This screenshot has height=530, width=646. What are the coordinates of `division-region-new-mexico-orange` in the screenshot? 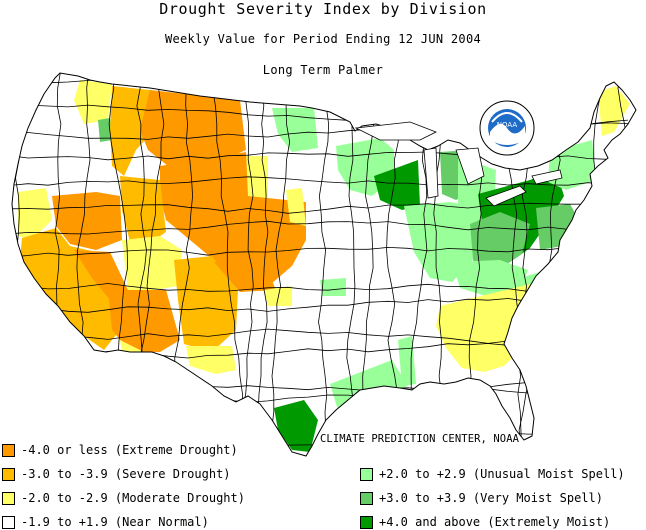 It's located at (206, 304).